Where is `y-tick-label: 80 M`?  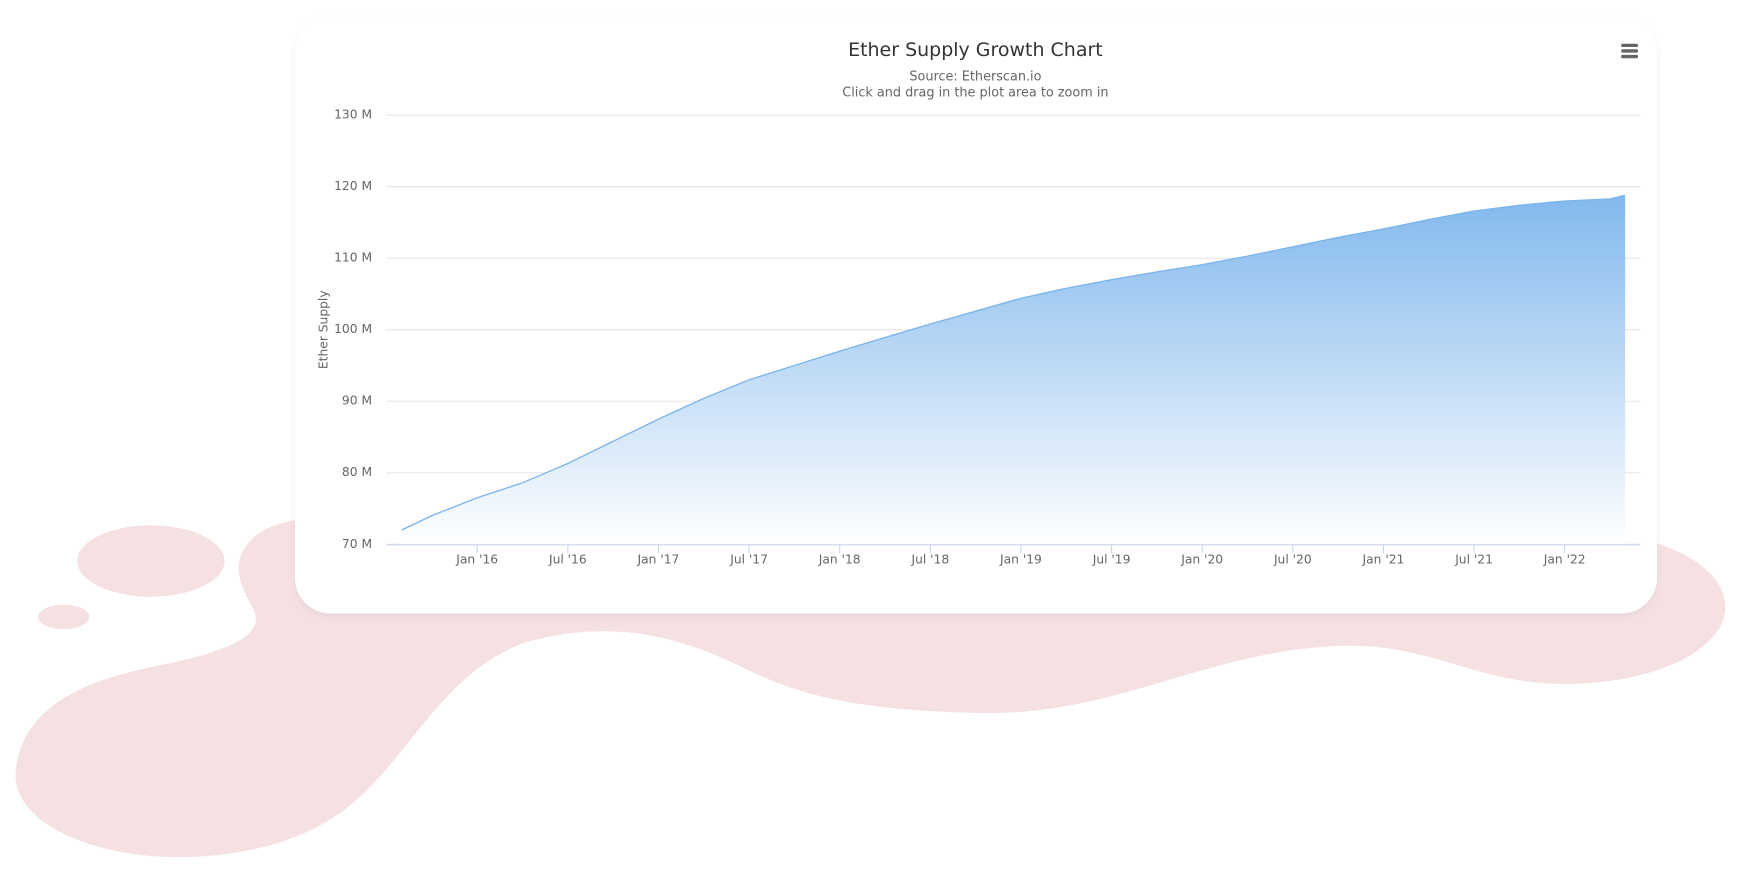
y-tick-label: 80 M is located at coordinates (357, 472).